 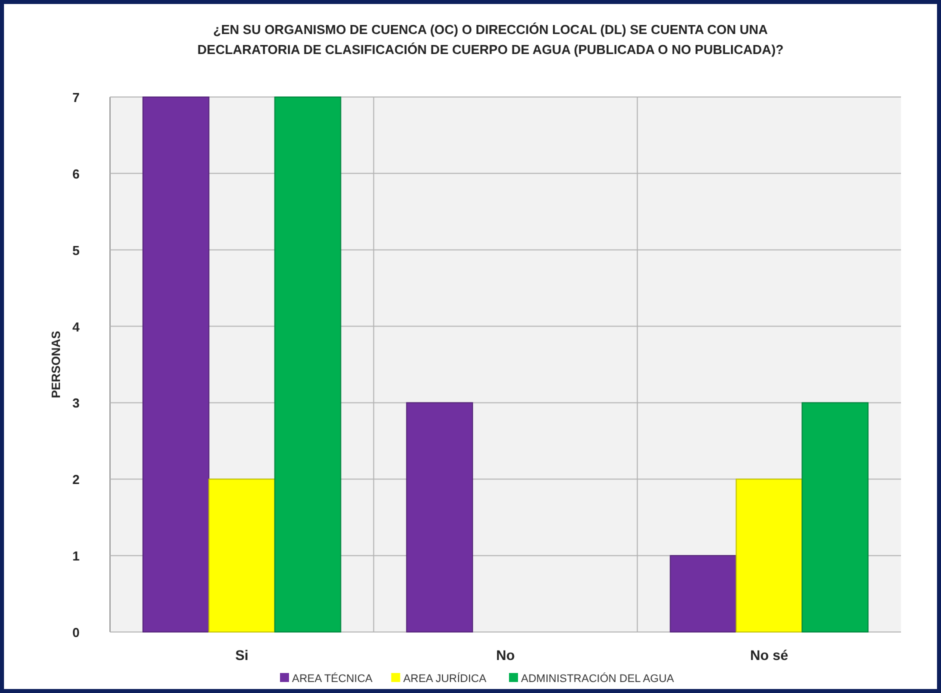 What do you see at coordinates (76, 326) in the screenshot?
I see `y-tick-label: 4` at bounding box center [76, 326].